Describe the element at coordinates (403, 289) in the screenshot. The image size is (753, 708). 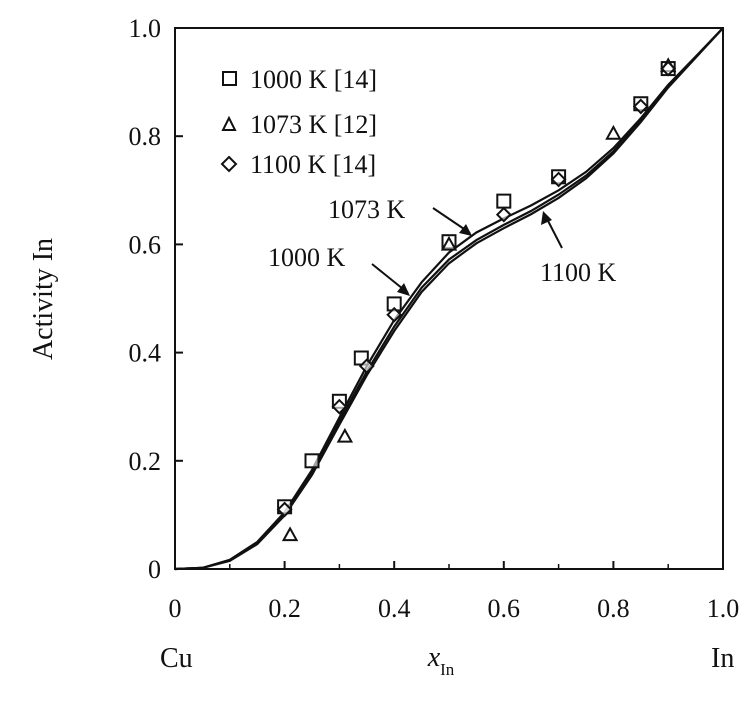
I see `annotation-1000k-arrowhead` at that location.